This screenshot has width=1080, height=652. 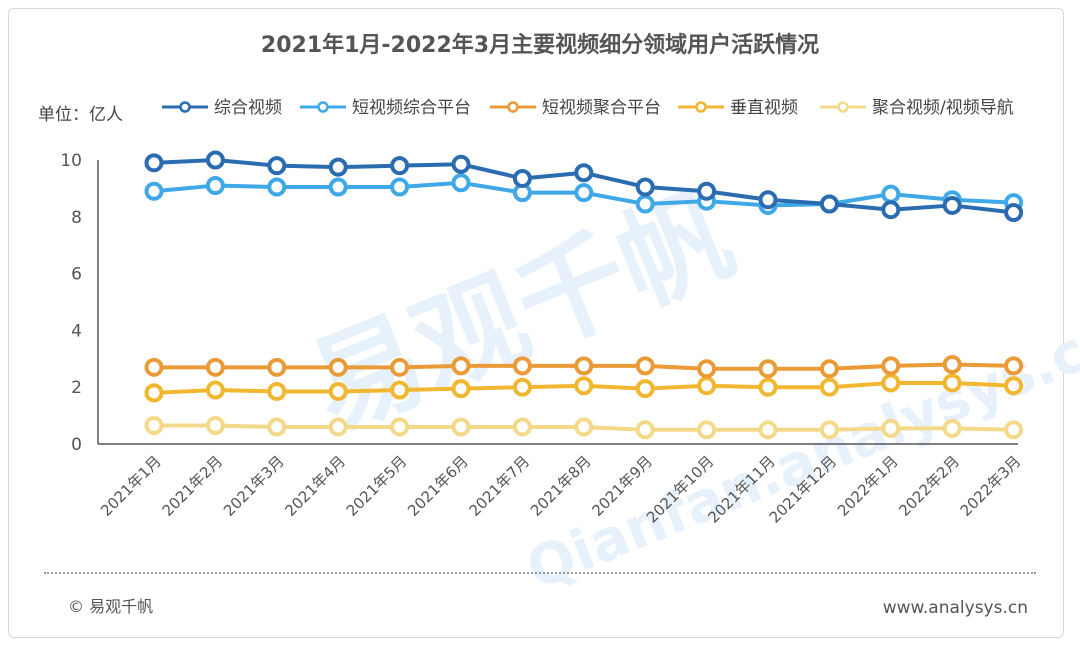 What do you see at coordinates (500, 486) in the screenshot?
I see `x-tick-label: 2021年7月` at bounding box center [500, 486].